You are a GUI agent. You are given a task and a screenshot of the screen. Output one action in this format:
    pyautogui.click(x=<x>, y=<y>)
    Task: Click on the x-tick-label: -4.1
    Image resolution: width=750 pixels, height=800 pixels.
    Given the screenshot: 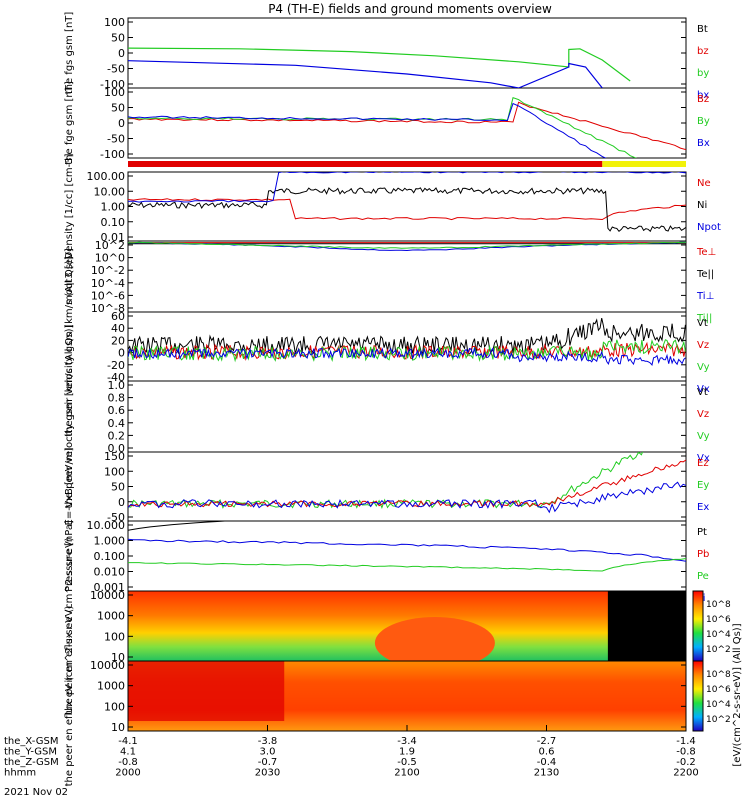 What is the action you would take?
    pyautogui.click(x=128, y=741)
    